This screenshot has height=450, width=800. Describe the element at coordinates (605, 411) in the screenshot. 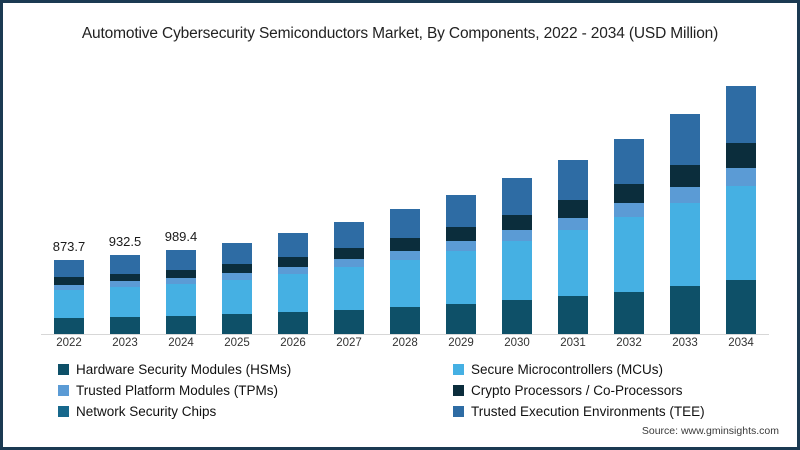

I see `legend-item-5: Trusted Execution Environments (TEE)` at that location.